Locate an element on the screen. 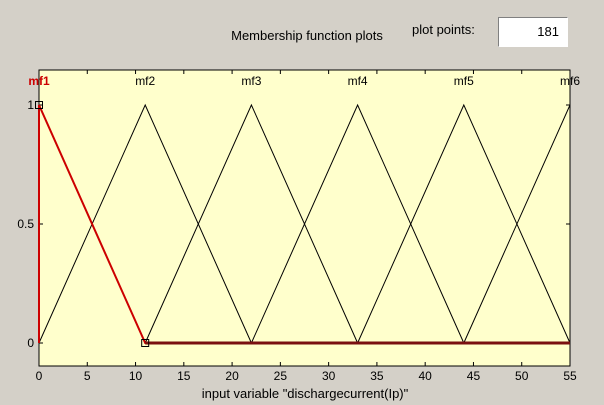 The height and width of the screenshot is (405, 604). y-tick-label: 0 is located at coordinates (30, 343).